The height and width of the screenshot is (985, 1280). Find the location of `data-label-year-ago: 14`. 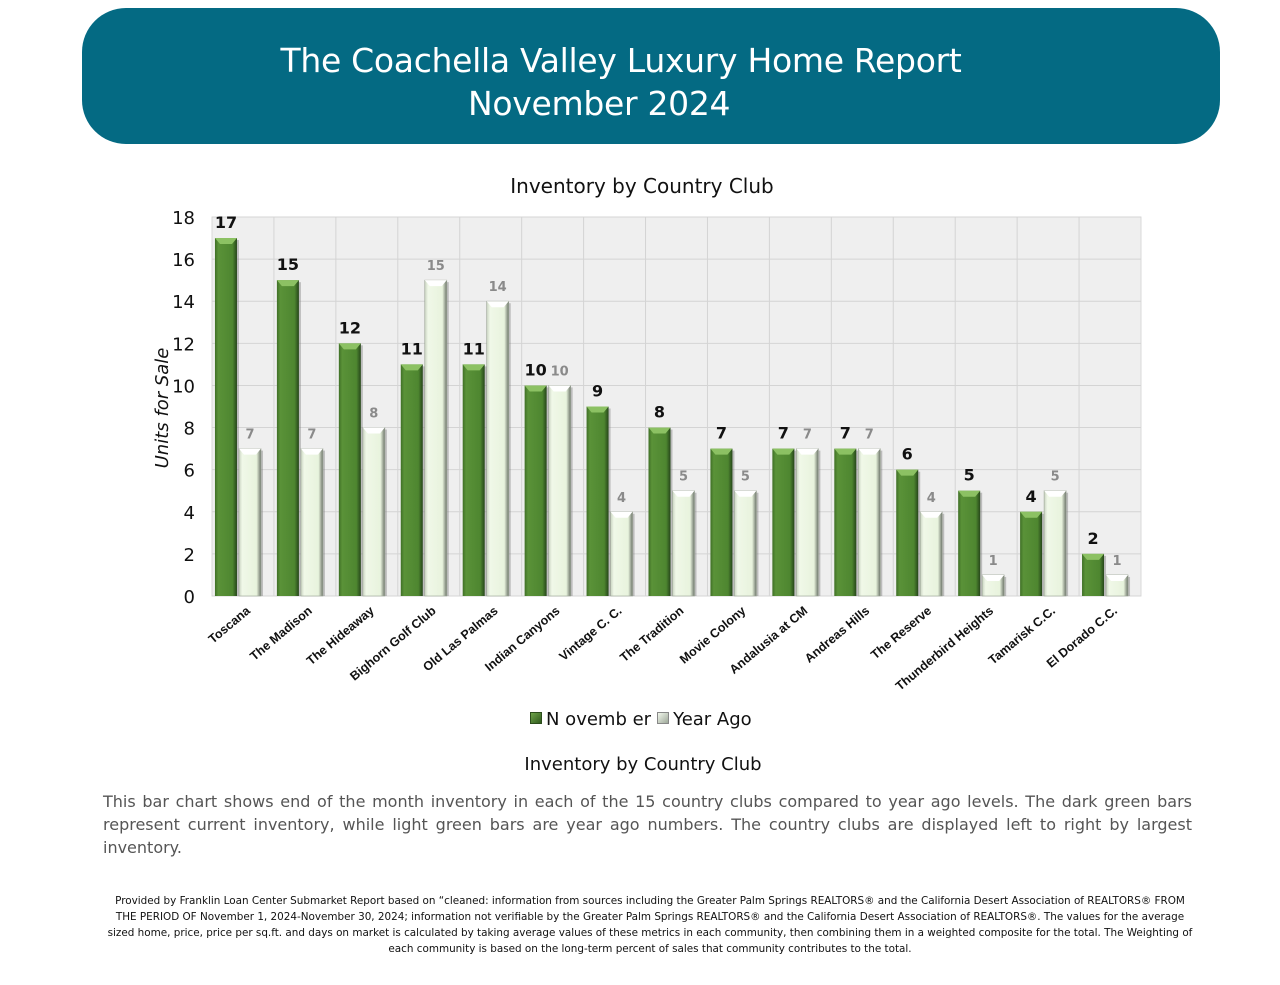

data-label-year-ago: 14 is located at coordinates (498, 287).